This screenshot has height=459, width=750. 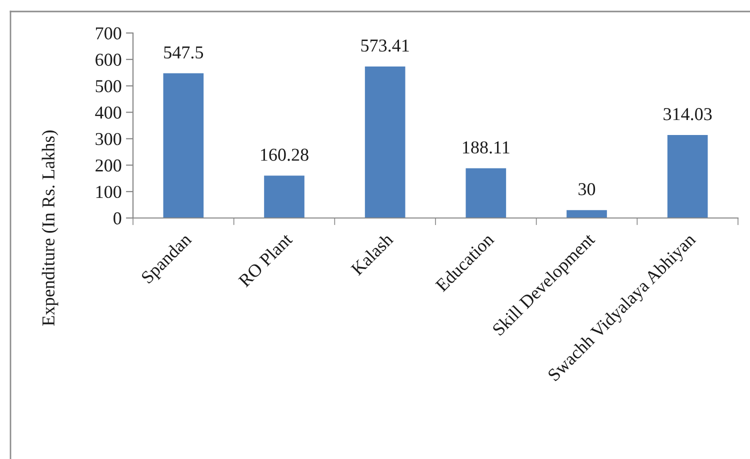 What do you see at coordinates (385, 46) in the screenshot?
I see `data-label: 573.41` at bounding box center [385, 46].